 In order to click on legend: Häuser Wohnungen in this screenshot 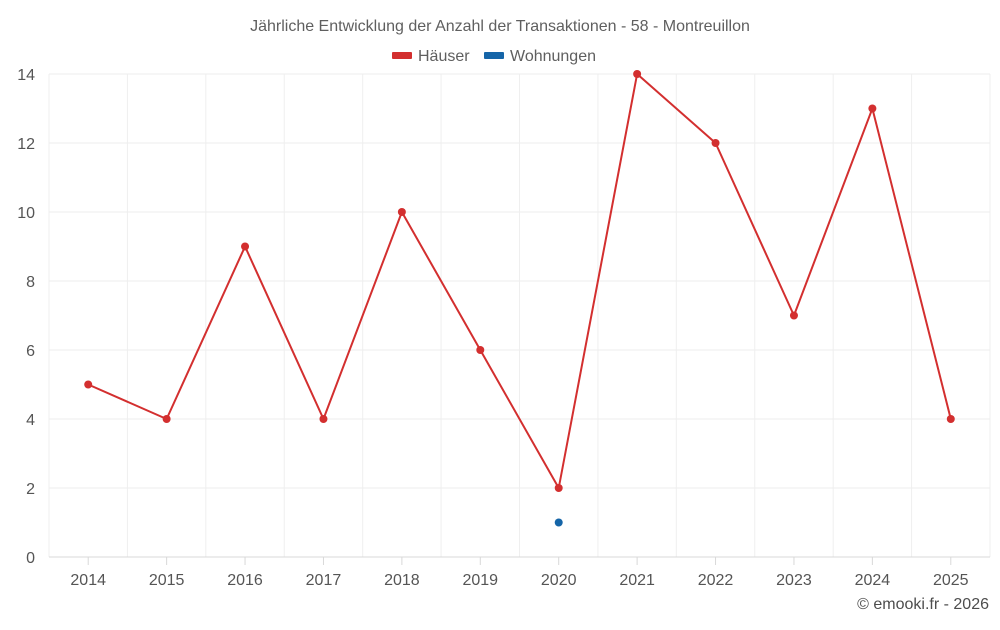, I will do `click(494, 56)`.